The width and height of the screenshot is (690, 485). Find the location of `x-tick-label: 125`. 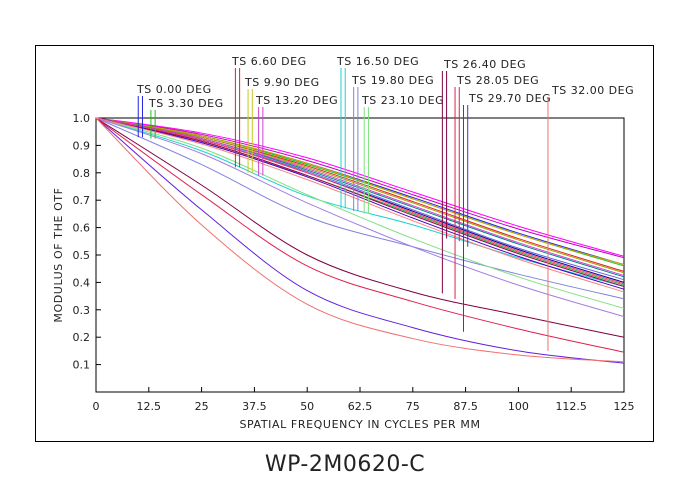

x-tick-label: 125 is located at coordinates (624, 406).